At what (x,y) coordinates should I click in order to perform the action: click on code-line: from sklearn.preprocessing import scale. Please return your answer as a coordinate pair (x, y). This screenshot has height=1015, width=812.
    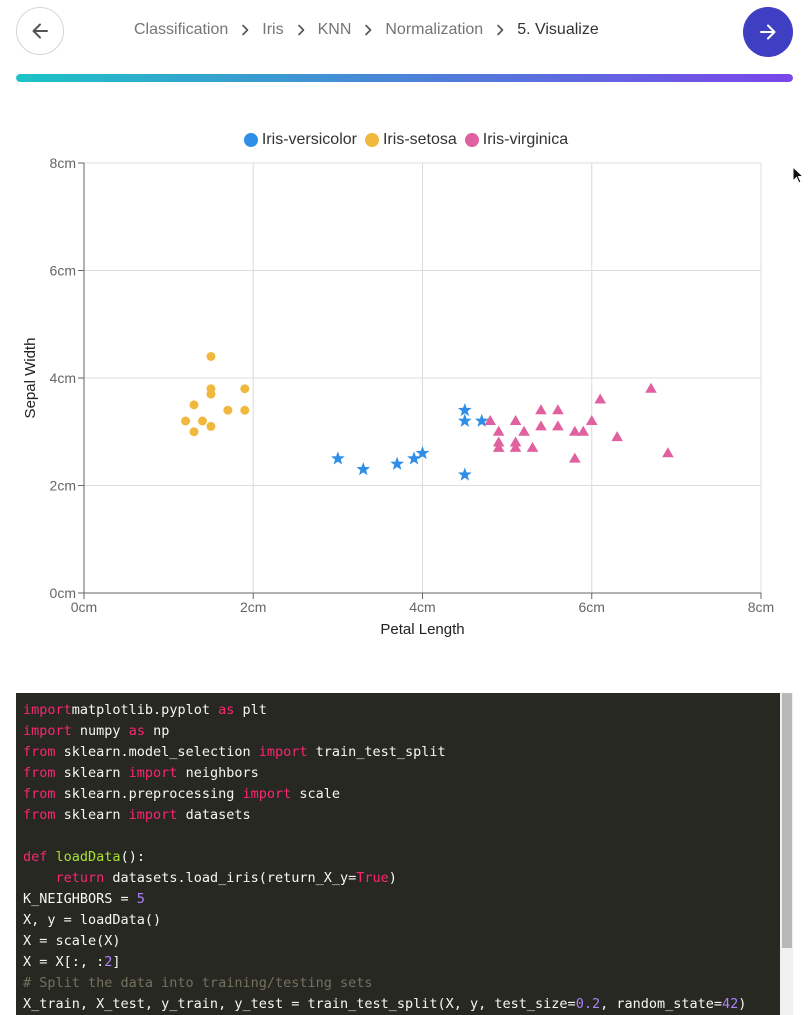
    Looking at the image, I should click on (182, 794).